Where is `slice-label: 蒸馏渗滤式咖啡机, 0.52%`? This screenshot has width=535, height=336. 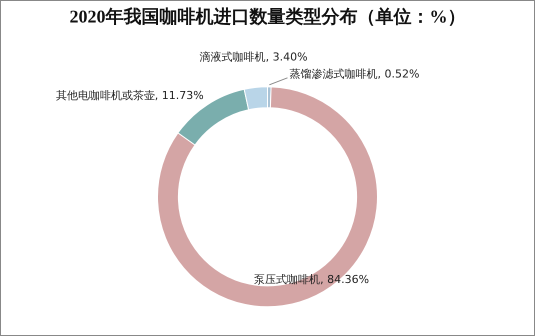
slice-label: 蒸馏渗滤式咖啡机, 0.52% is located at coordinates (355, 74).